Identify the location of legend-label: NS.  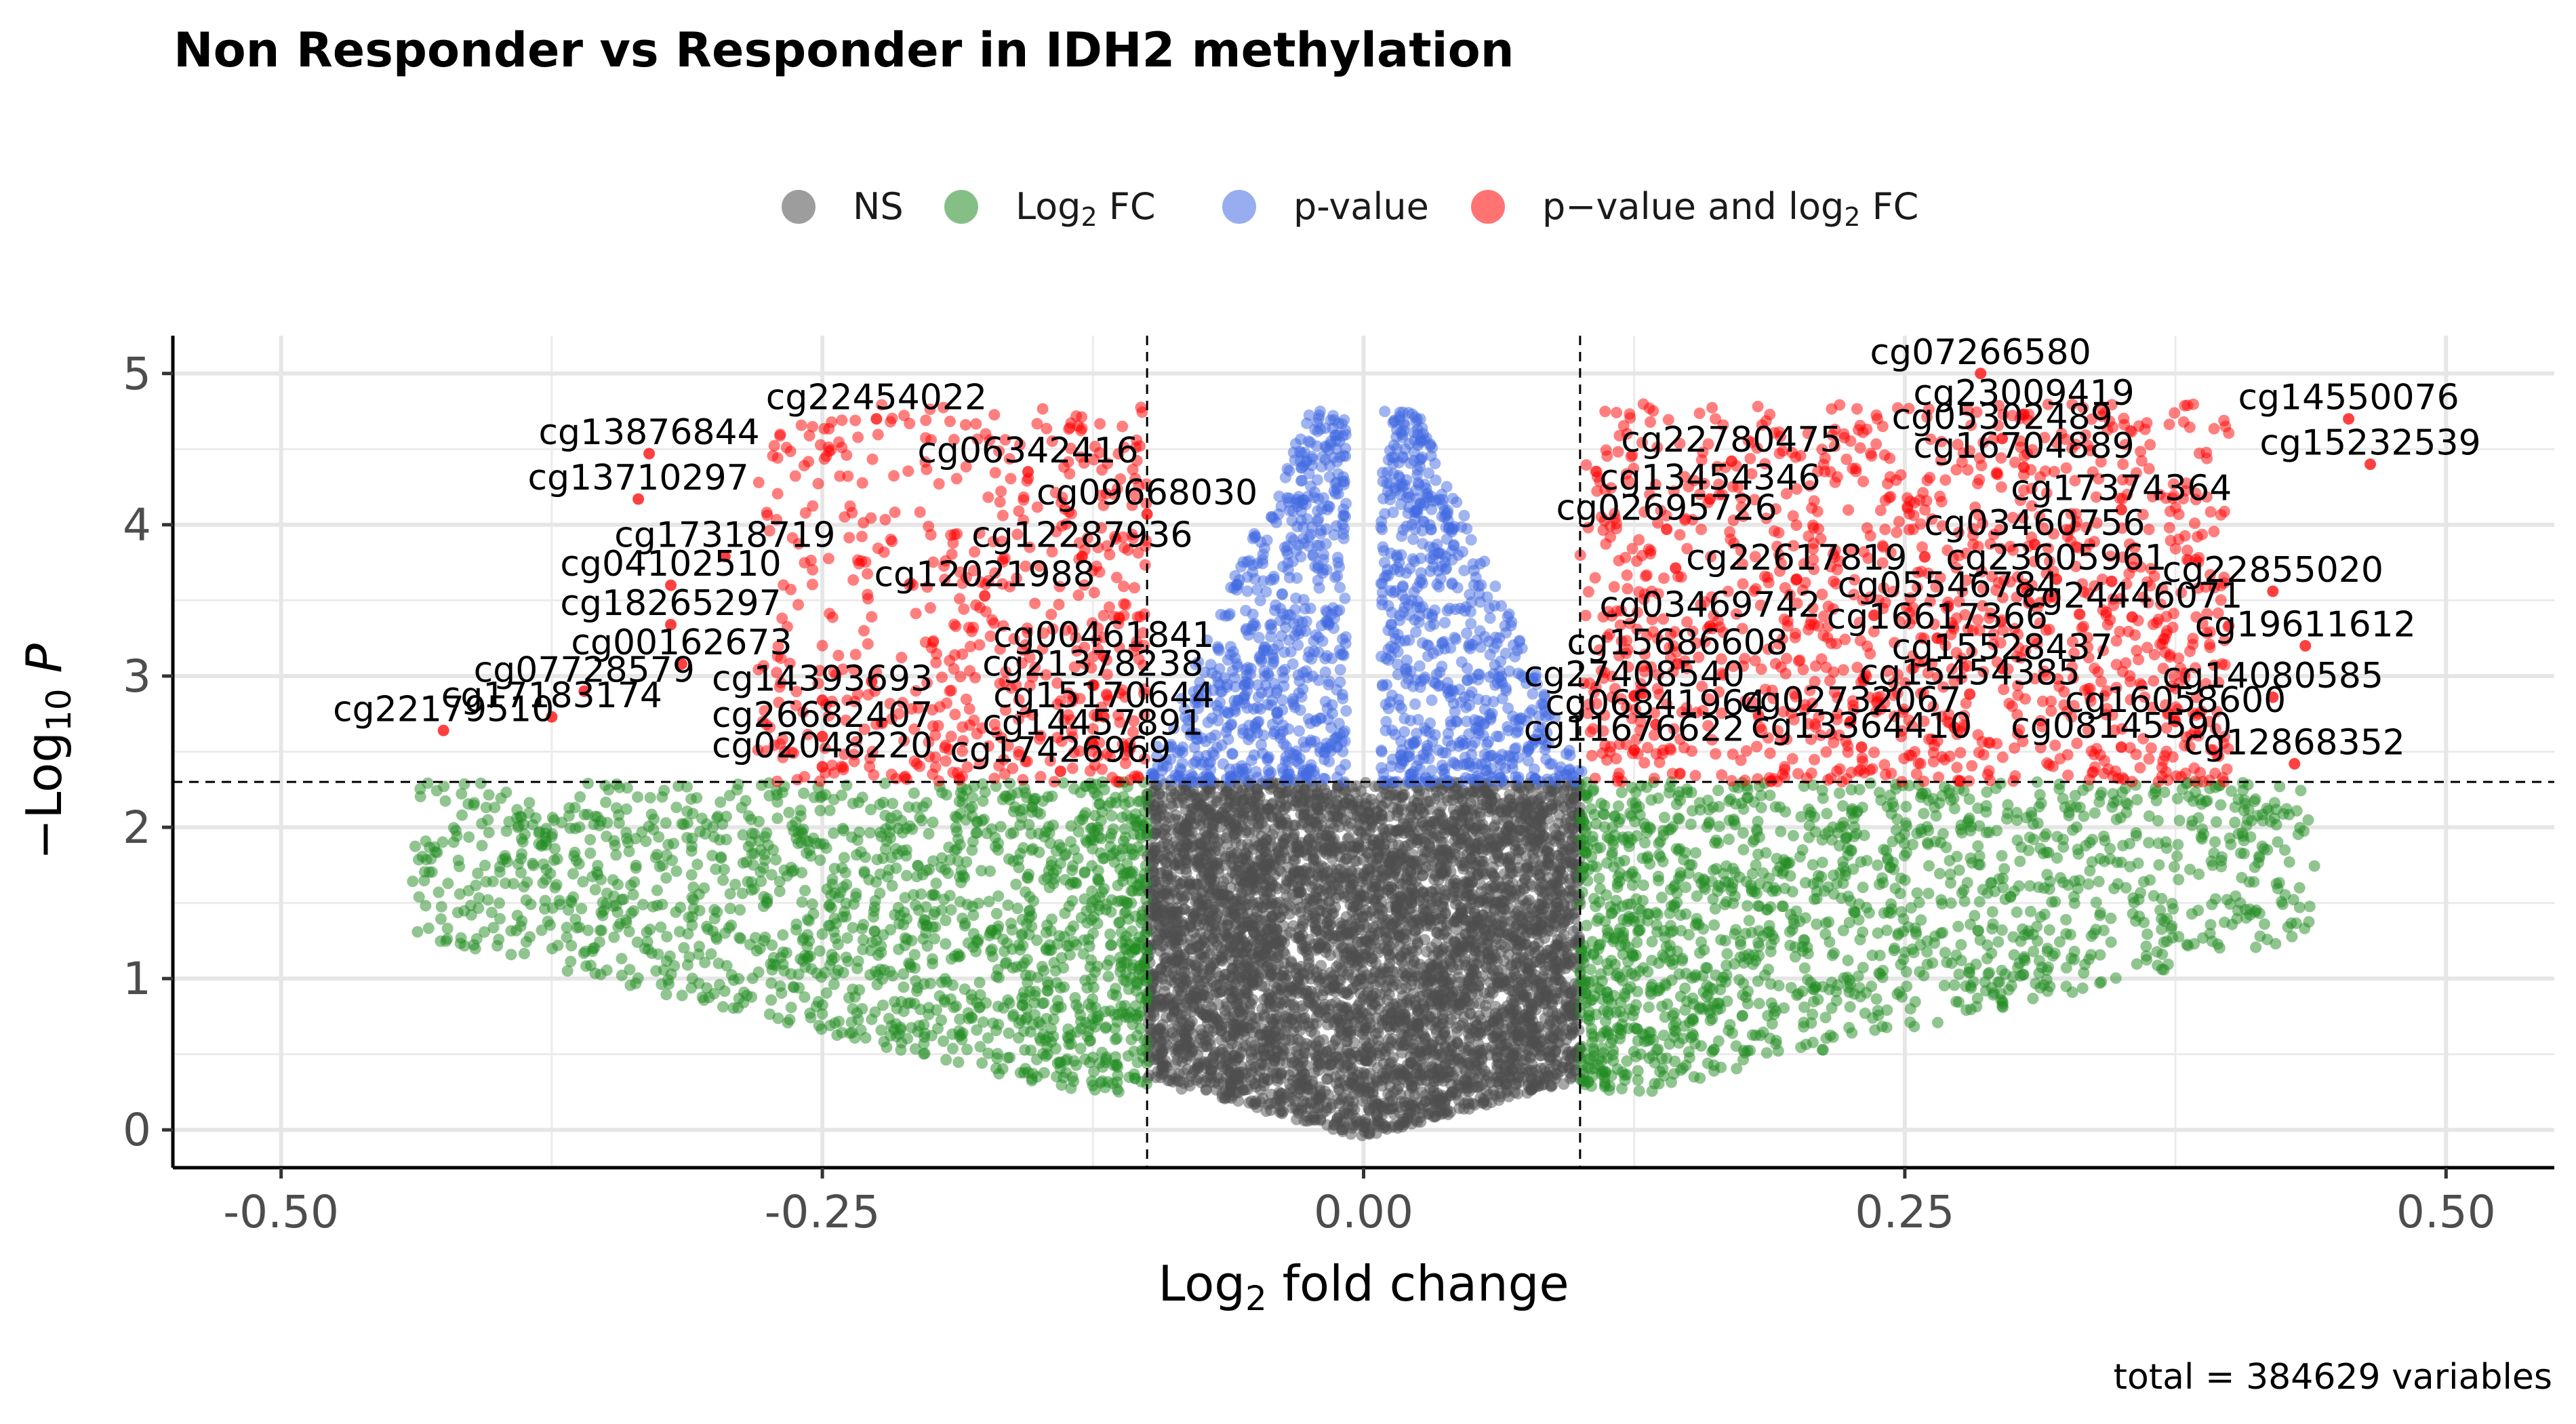
(878, 207).